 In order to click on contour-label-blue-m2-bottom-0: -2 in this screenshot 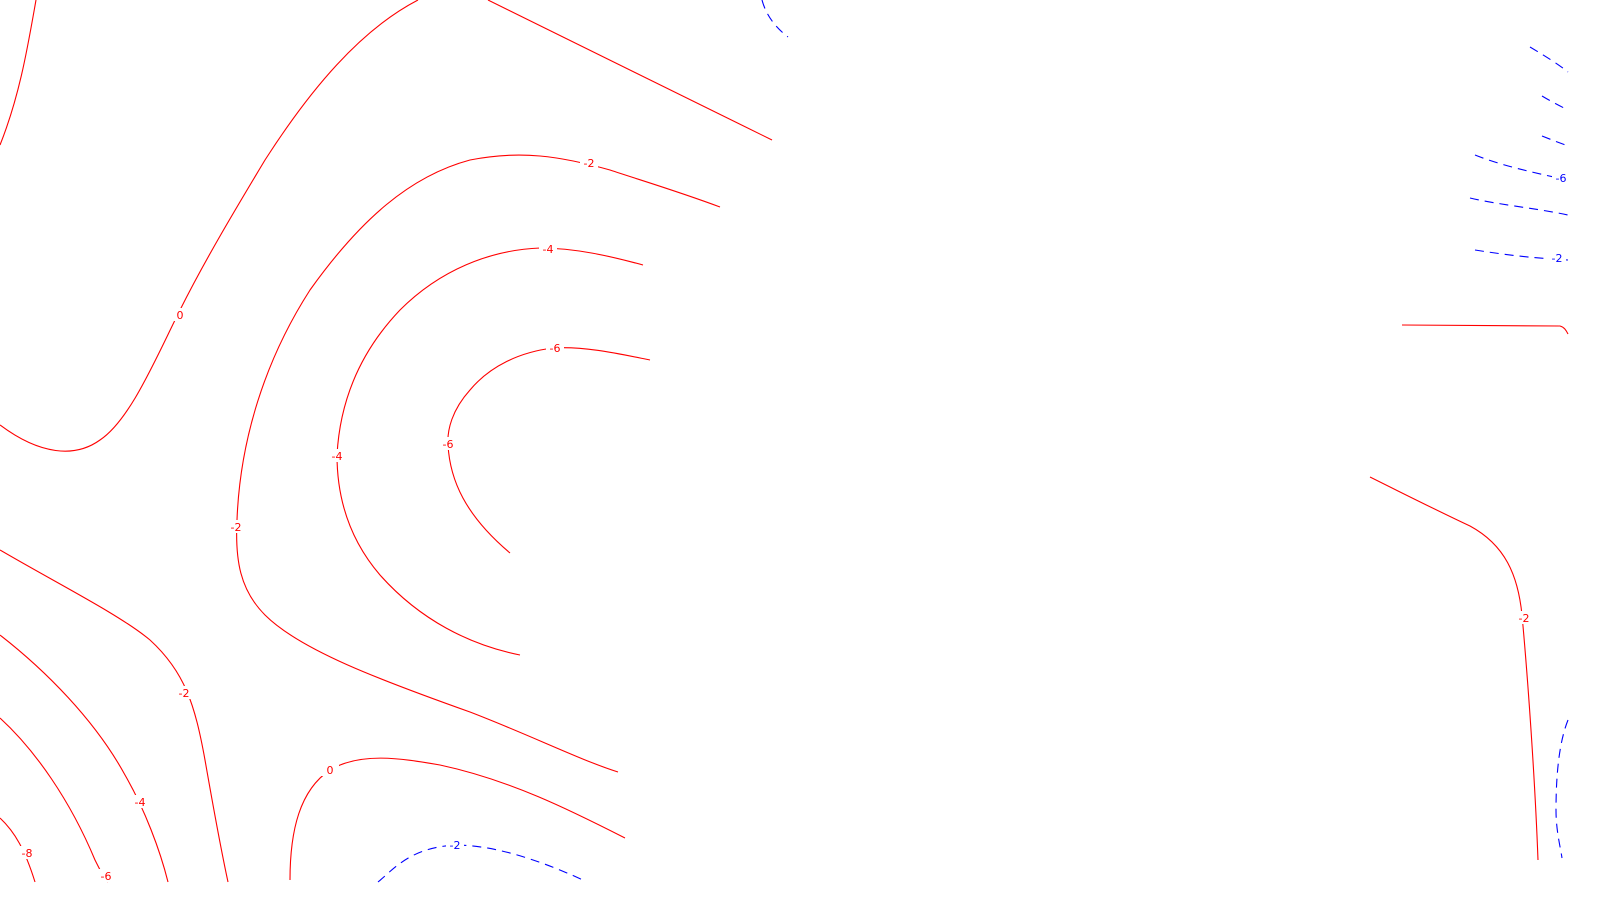, I will do `click(455, 845)`.